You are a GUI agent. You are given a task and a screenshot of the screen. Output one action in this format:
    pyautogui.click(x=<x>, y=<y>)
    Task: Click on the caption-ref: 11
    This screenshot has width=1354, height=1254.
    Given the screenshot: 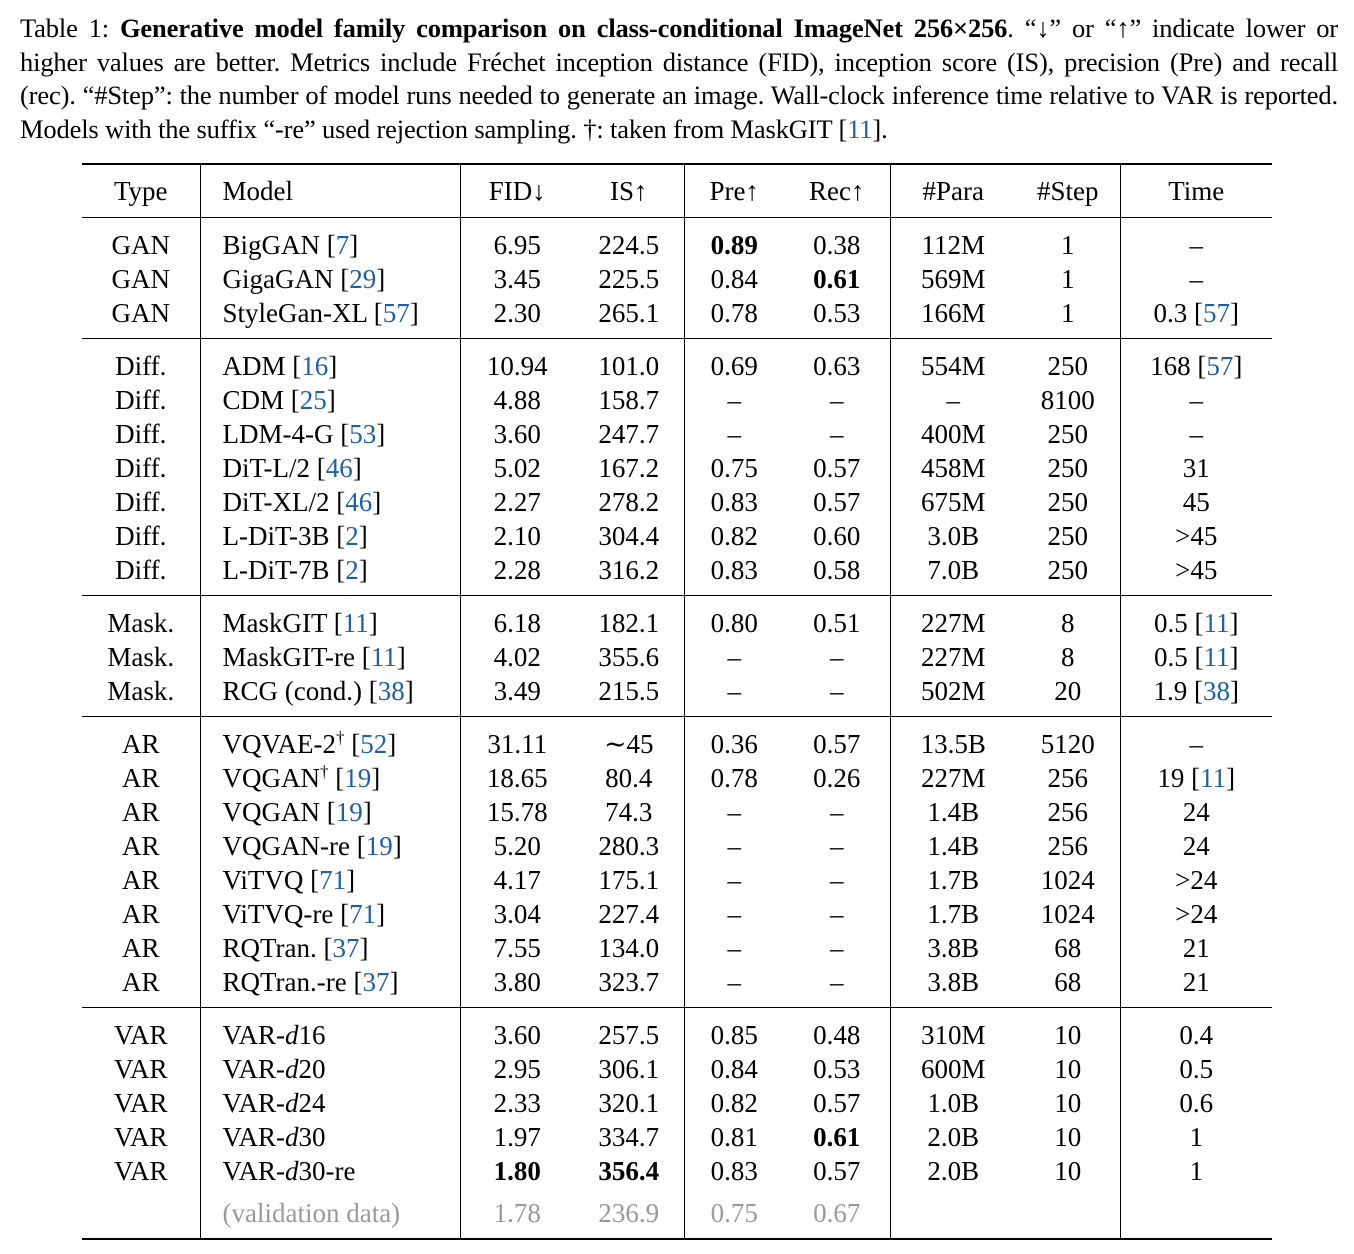 What is the action you would take?
    pyautogui.click(x=860, y=128)
    